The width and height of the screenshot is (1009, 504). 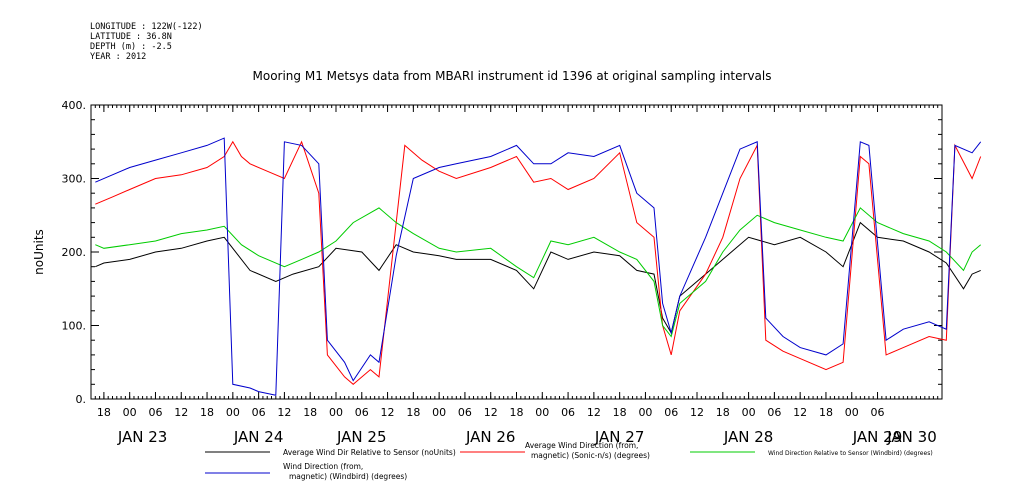 I want to click on day-label: JAN 25, so click(x=361, y=437).